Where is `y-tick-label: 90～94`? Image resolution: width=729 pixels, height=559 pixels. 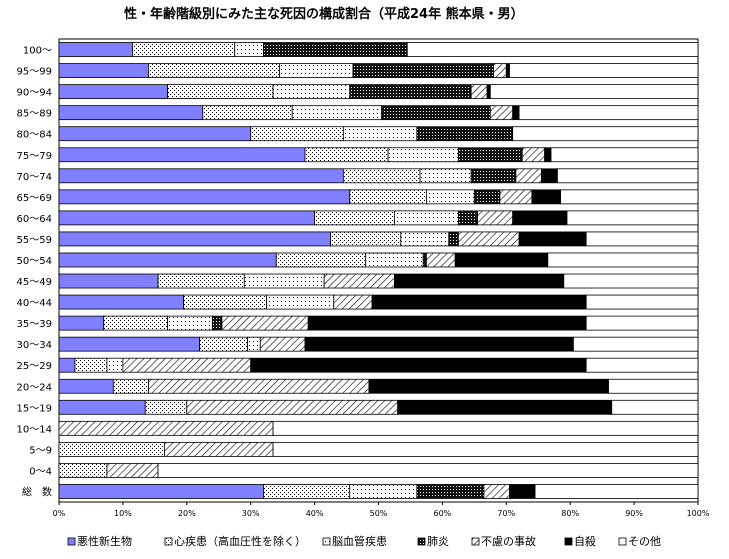 y-tick-label: 90～94 is located at coordinates (34, 93).